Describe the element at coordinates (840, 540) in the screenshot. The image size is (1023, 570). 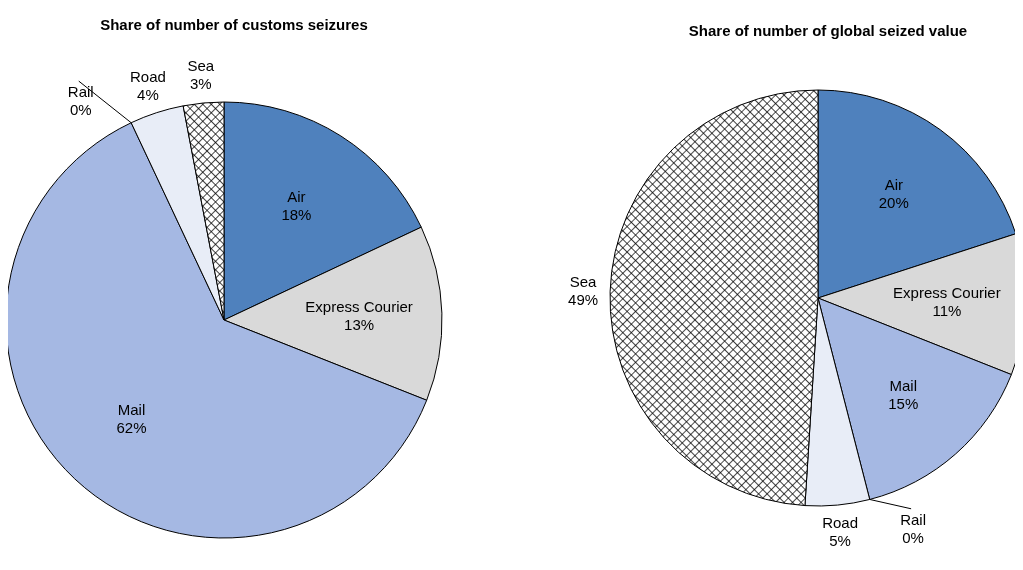
I see `data-label: 5%` at that location.